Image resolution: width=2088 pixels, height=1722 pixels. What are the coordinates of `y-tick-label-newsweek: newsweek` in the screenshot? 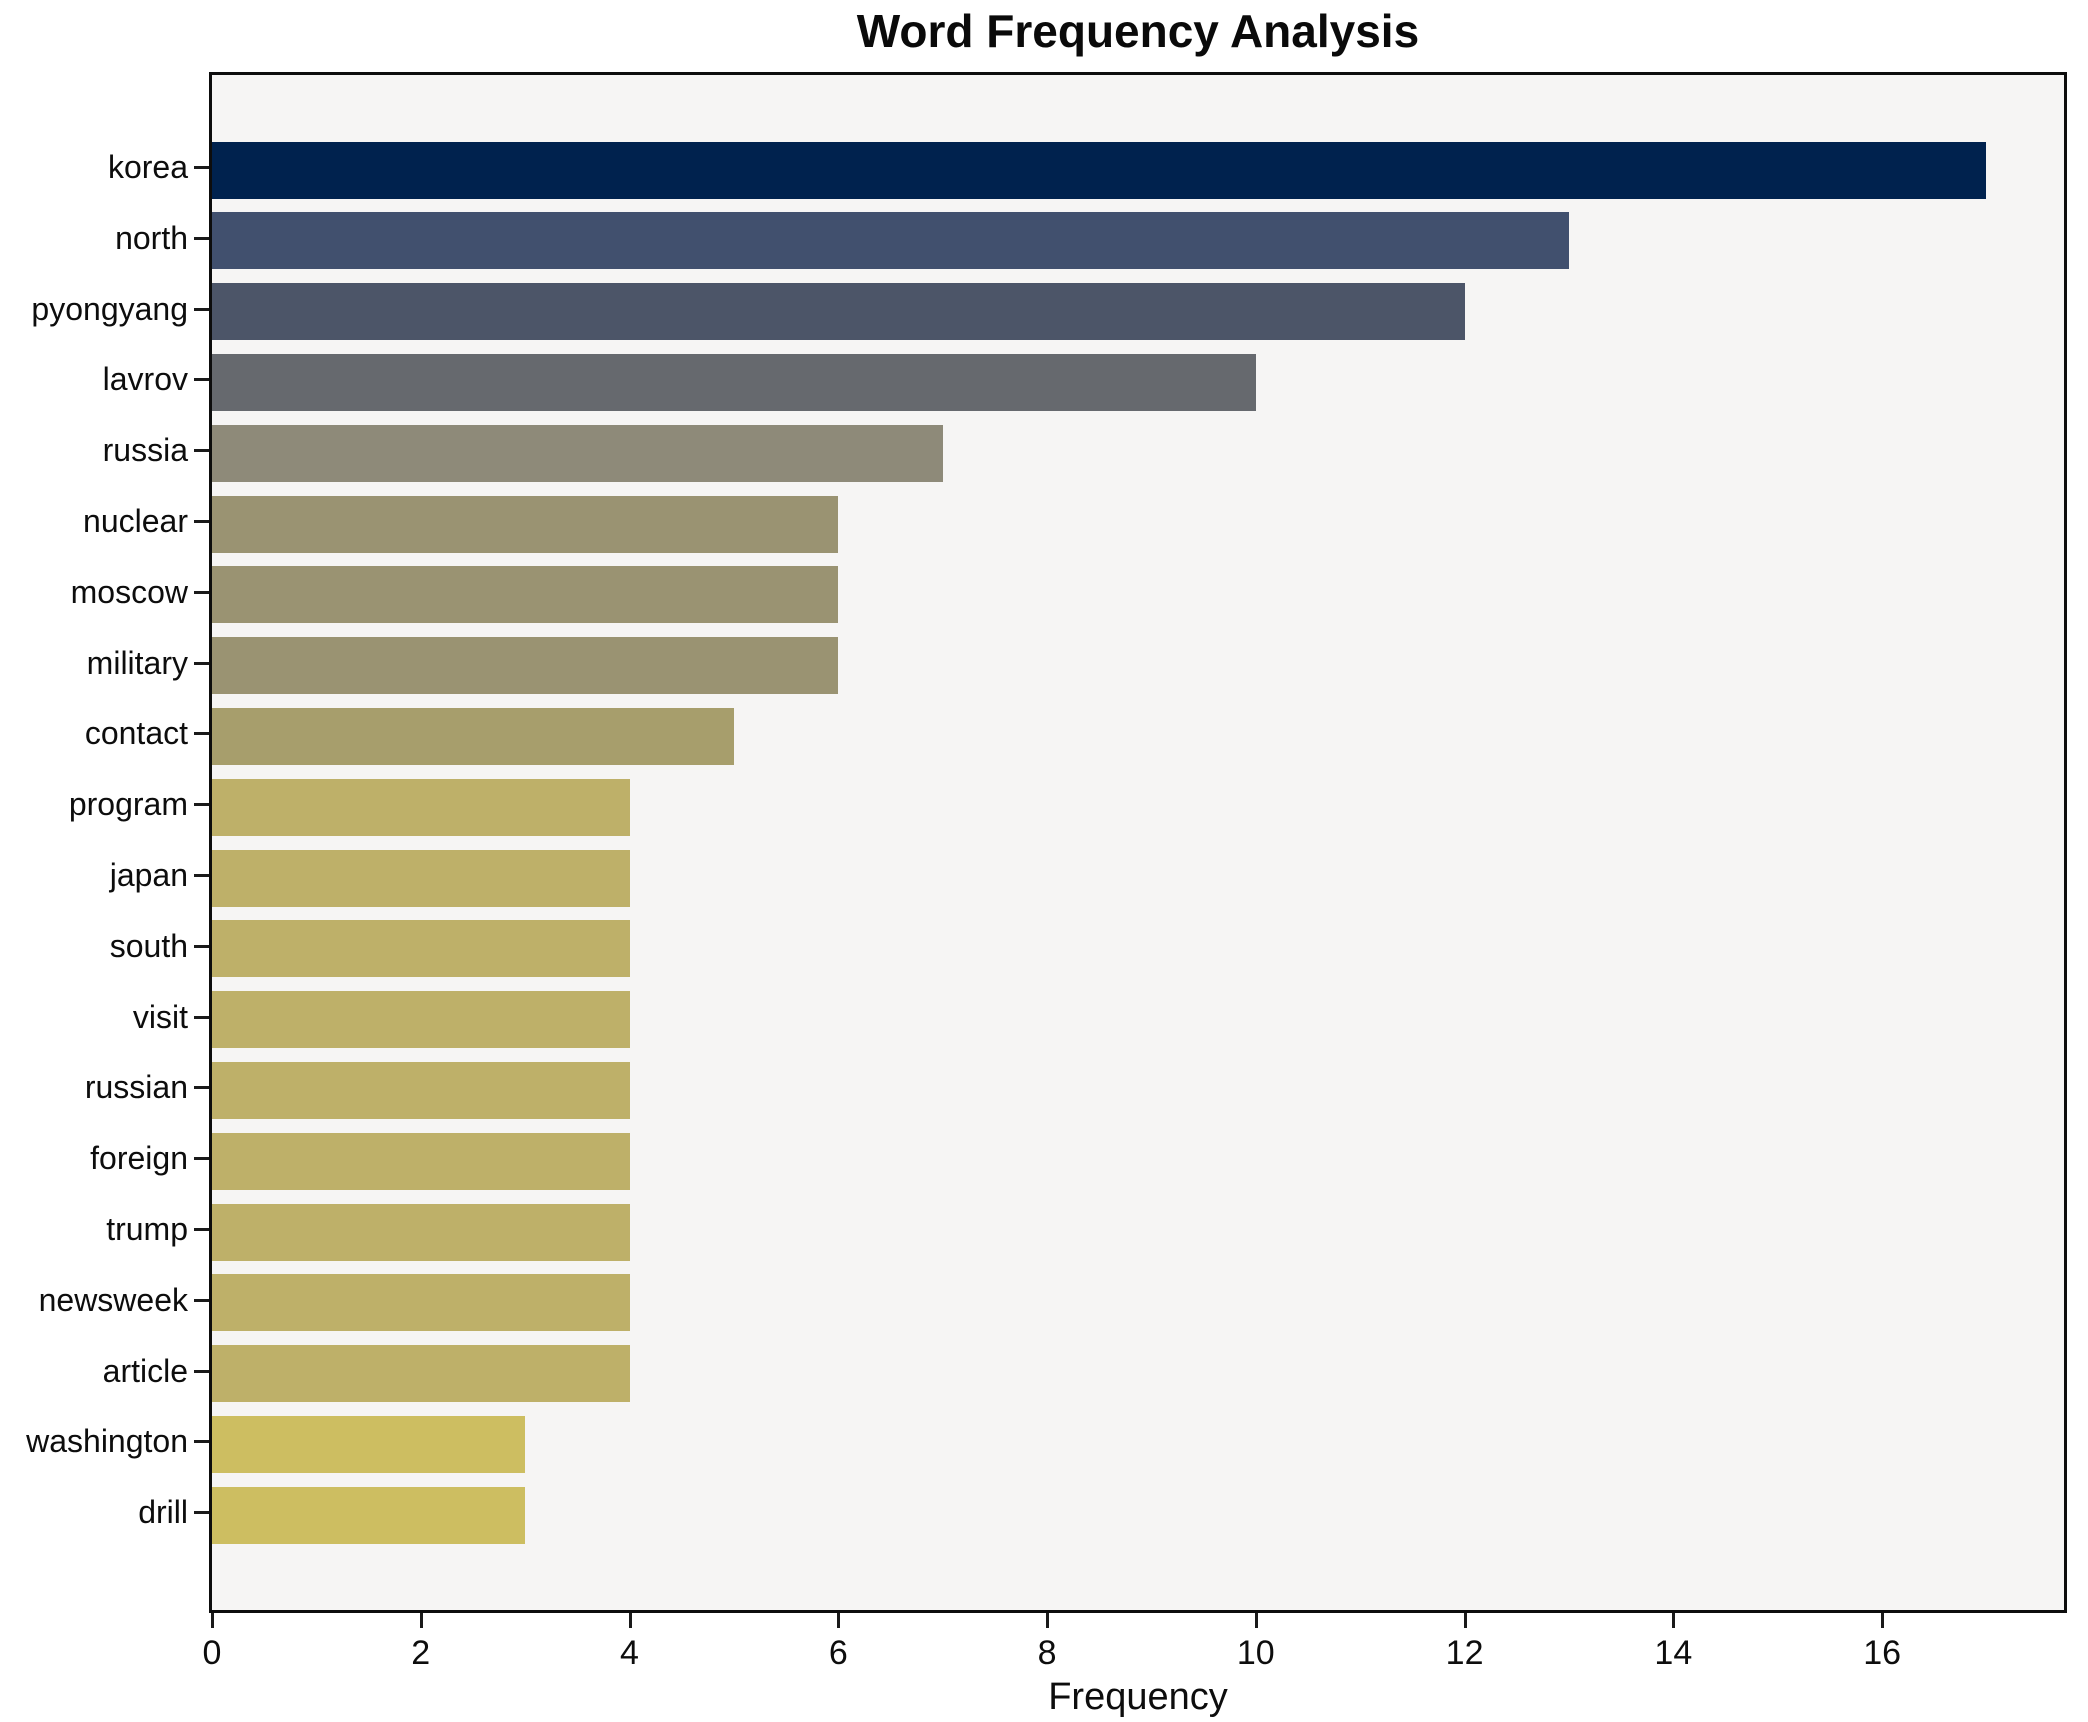 It's located at (113, 1299).